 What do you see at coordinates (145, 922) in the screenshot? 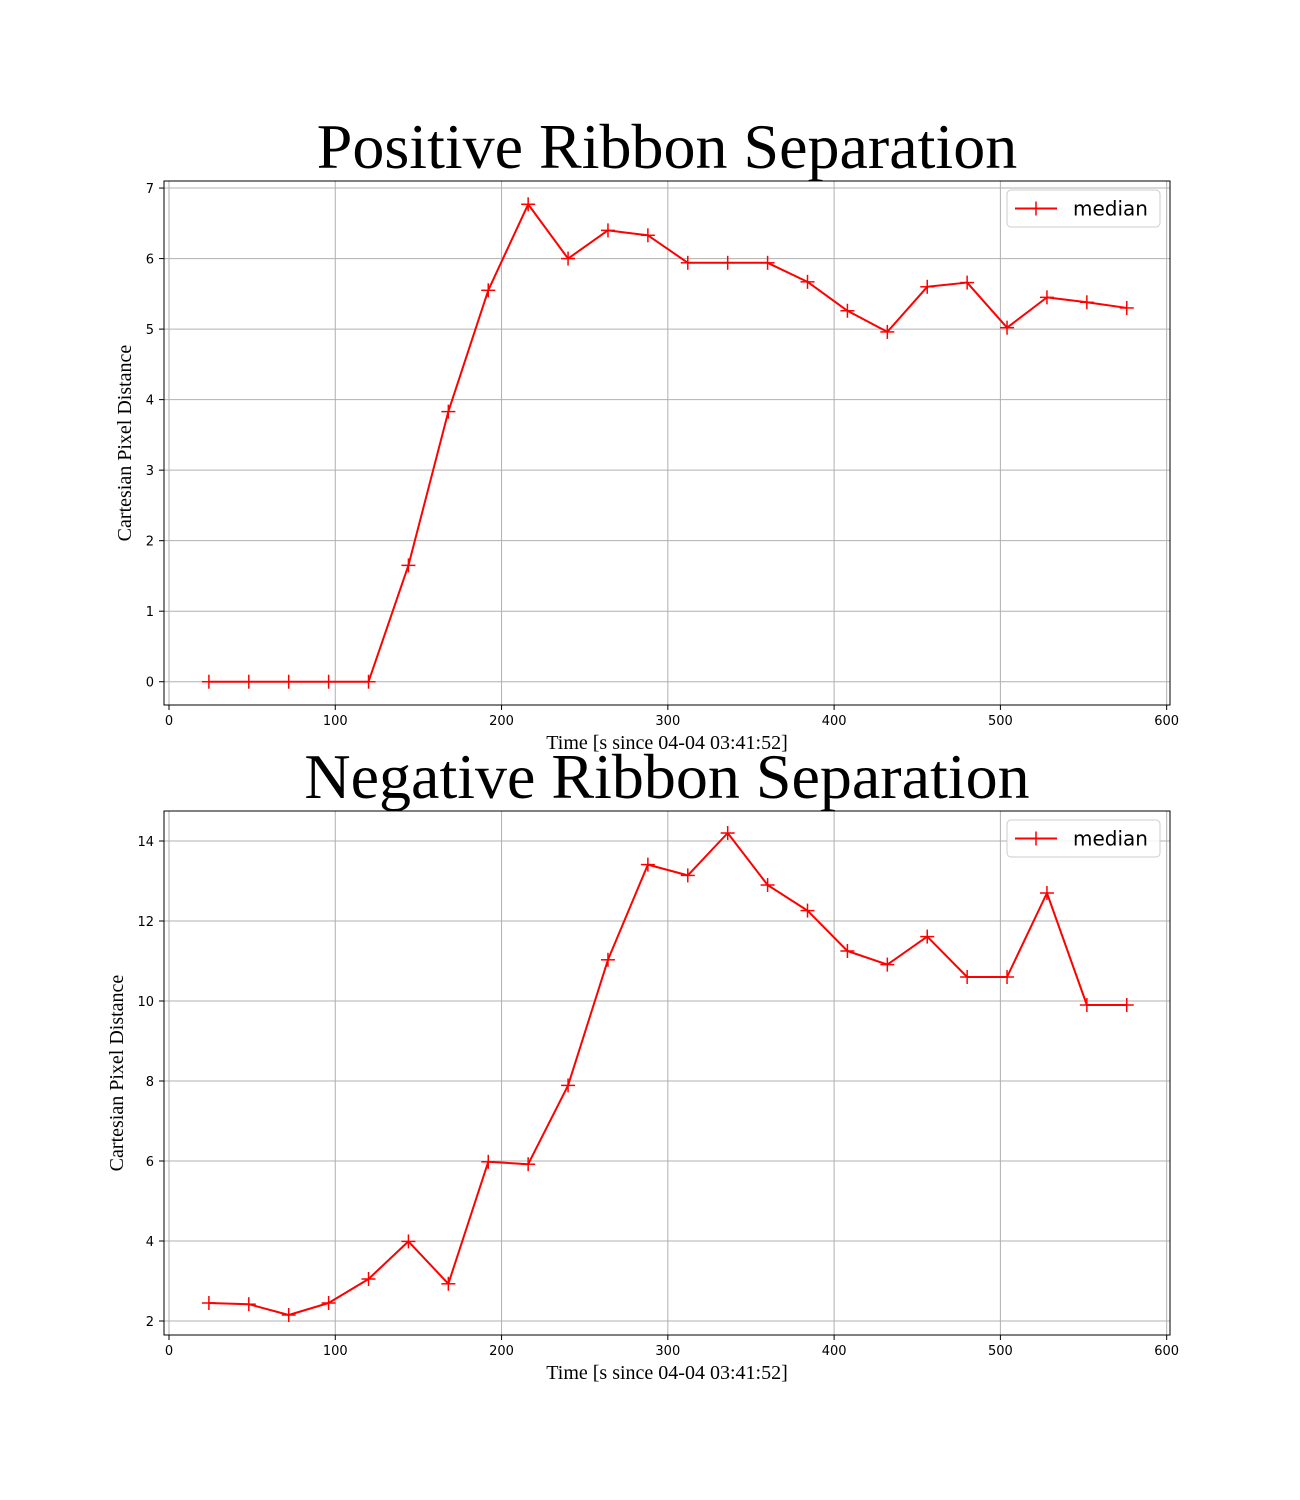
I see `y-tick-label: 12` at bounding box center [145, 922].